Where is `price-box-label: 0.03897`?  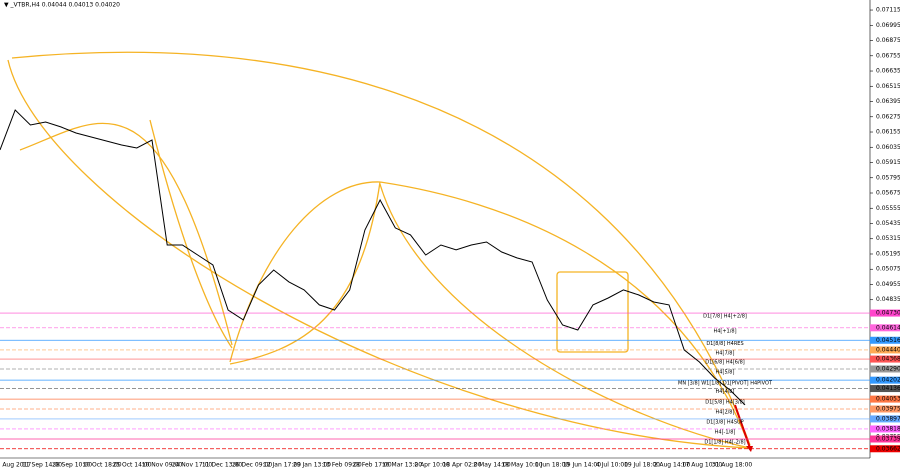 price-box-label: 0.03897 is located at coordinates (888, 418).